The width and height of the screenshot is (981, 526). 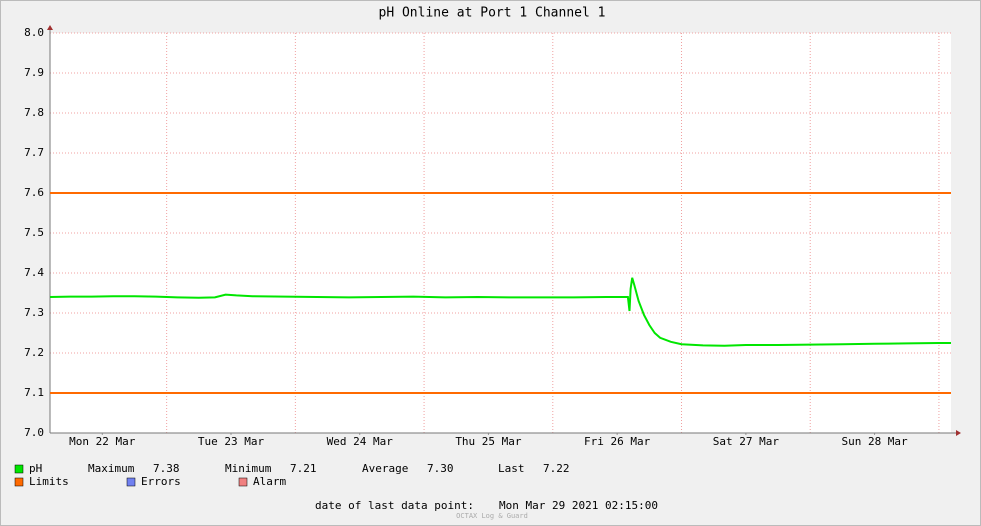 I want to click on data-line, so click(x=500, y=312).